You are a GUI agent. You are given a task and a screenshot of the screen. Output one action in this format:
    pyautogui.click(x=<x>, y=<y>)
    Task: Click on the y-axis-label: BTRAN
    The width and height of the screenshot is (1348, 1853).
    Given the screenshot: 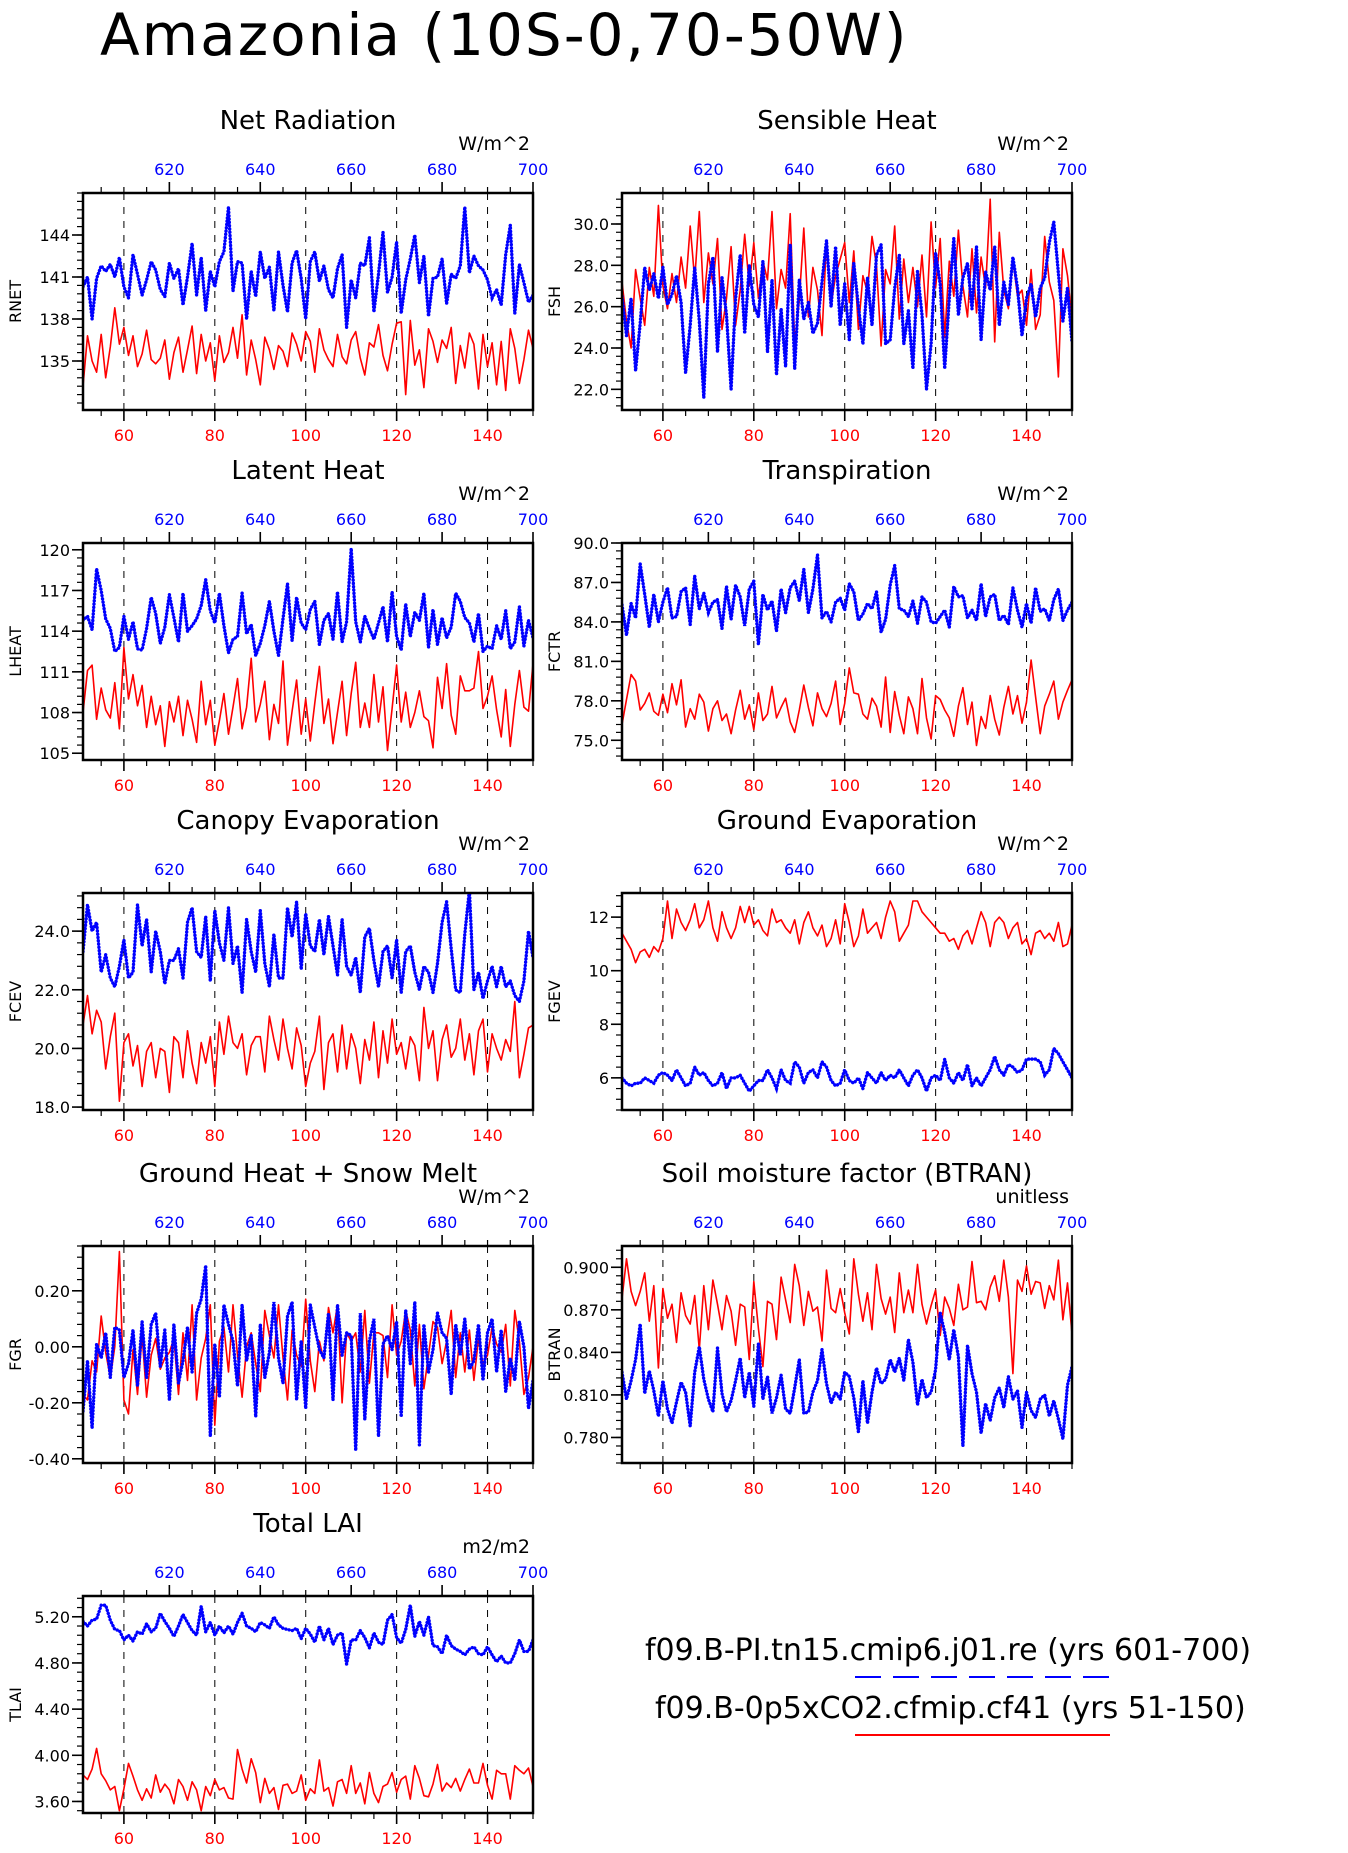 What is the action you would take?
    pyautogui.click(x=554, y=1354)
    